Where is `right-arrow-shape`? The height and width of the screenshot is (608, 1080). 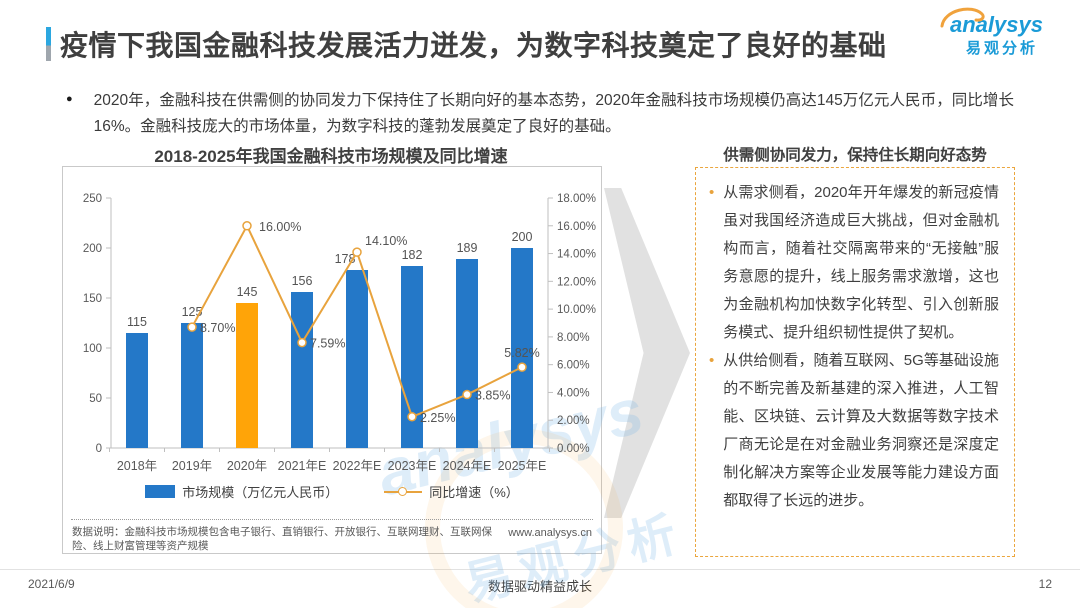
right-arrow-shape is located at coordinates (647, 353).